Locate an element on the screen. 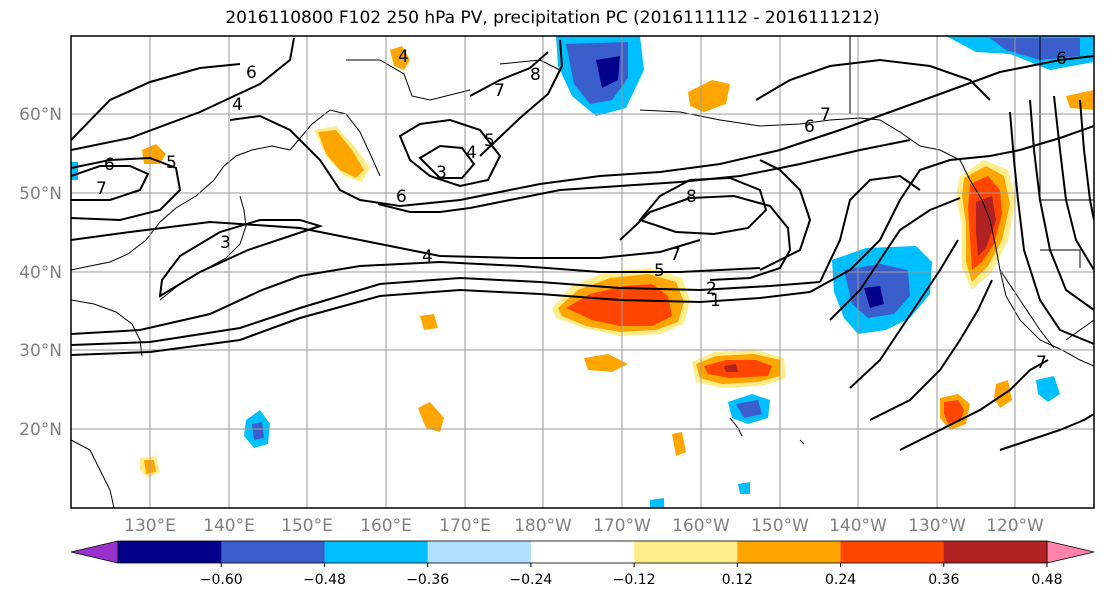 Image resolution: width=1105 pixels, height=601 pixels. lon-label: 150°E is located at coordinates (307, 526).